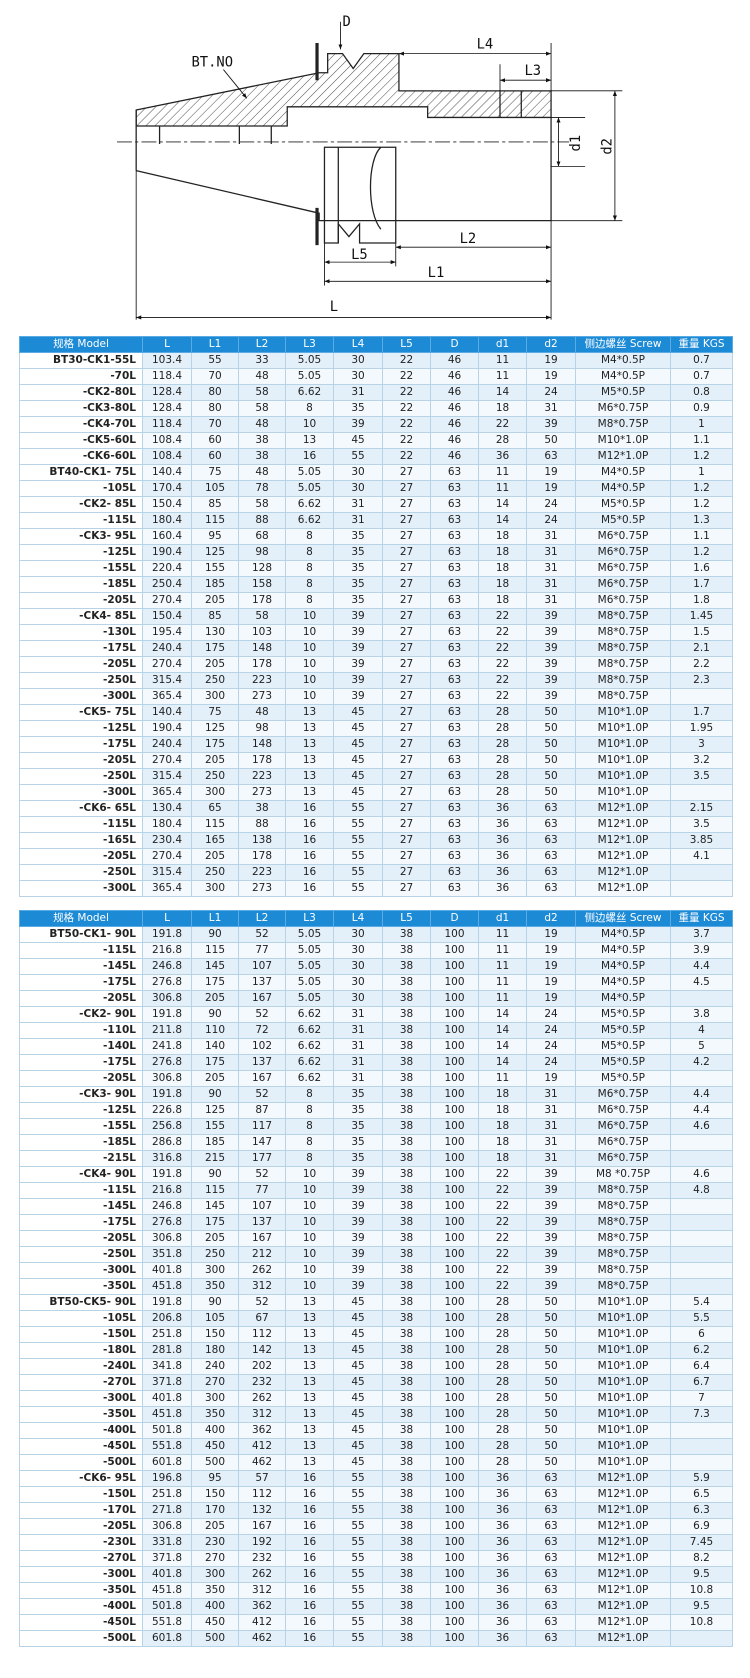 The height and width of the screenshot is (1678, 750). Describe the element at coordinates (376, 856) in the screenshot. I see `table-row: -205L 270.4 205 178 16 55 27 63 36 63 M12*1.0P 4.1` at that location.